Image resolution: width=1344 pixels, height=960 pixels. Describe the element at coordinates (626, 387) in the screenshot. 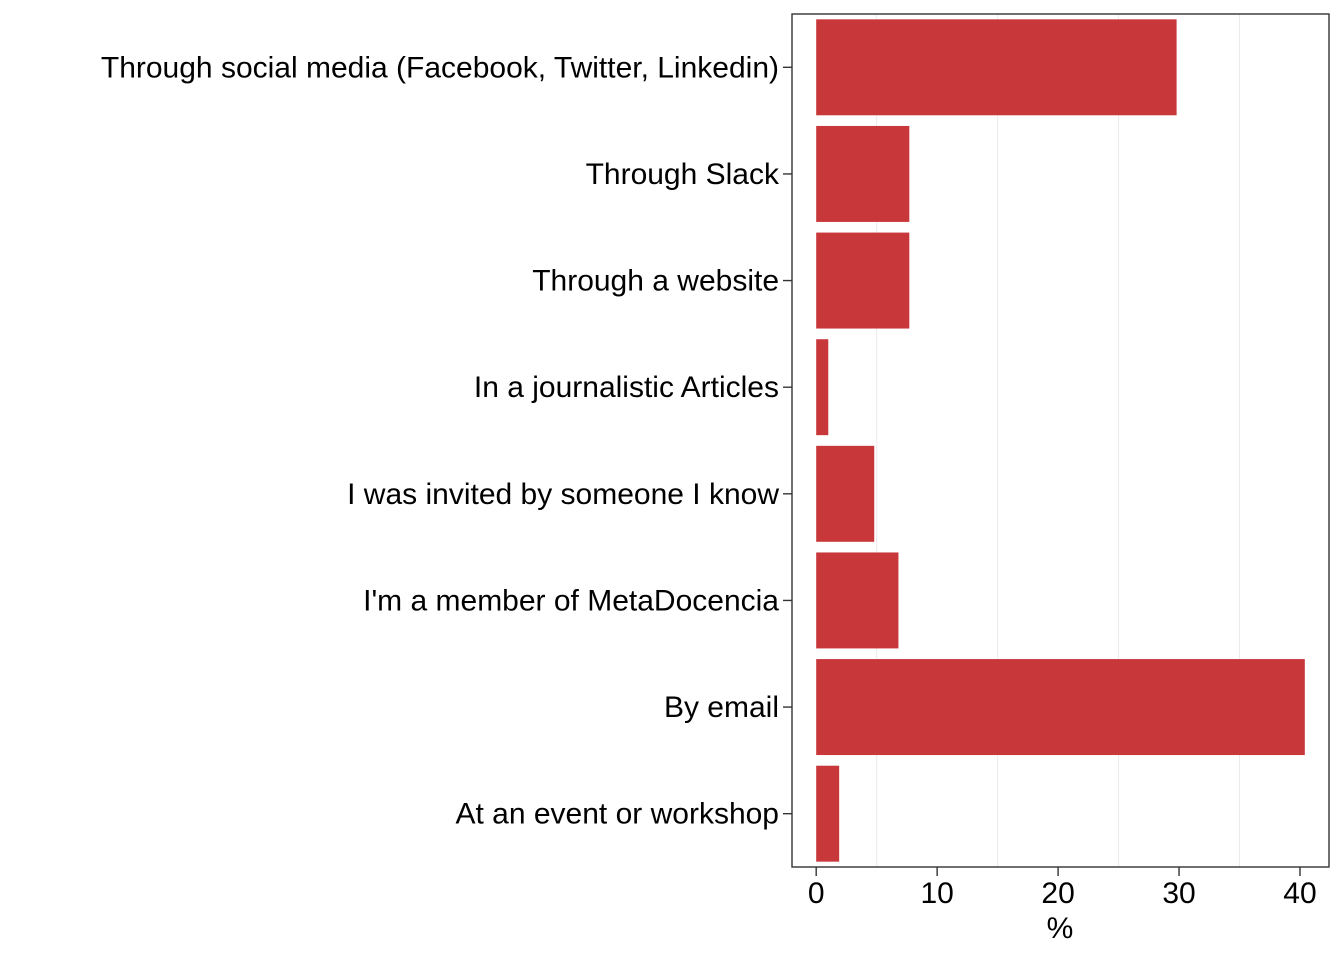

I see `y-tick-label: In a journalistic Articles` at that location.